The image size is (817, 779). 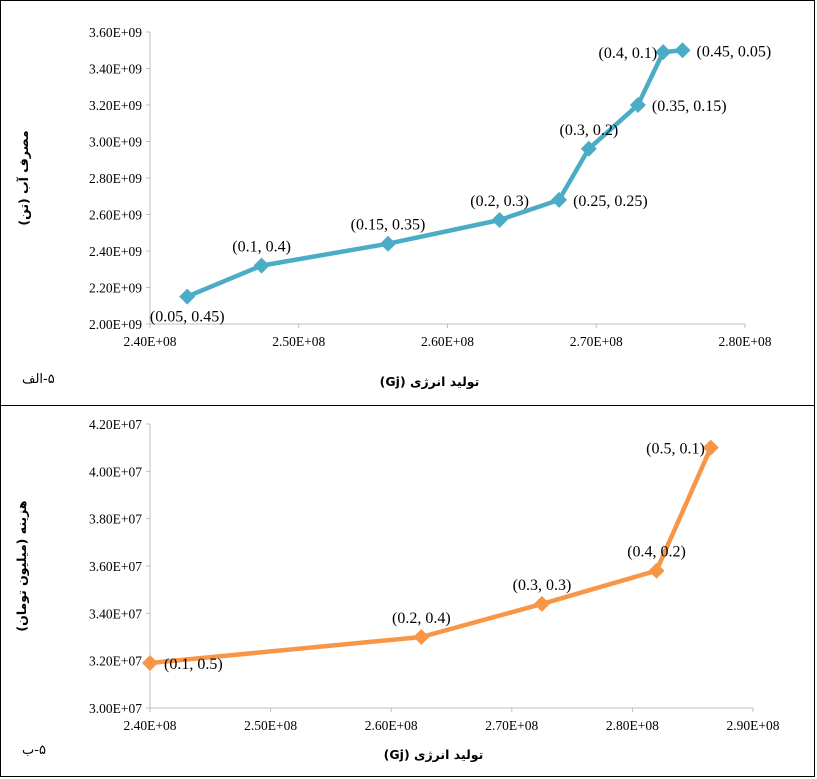 What do you see at coordinates (632, 725) in the screenshot?
I see `chart2-x-tick-label: 2.80E+08` at bounding box center [632, 725].